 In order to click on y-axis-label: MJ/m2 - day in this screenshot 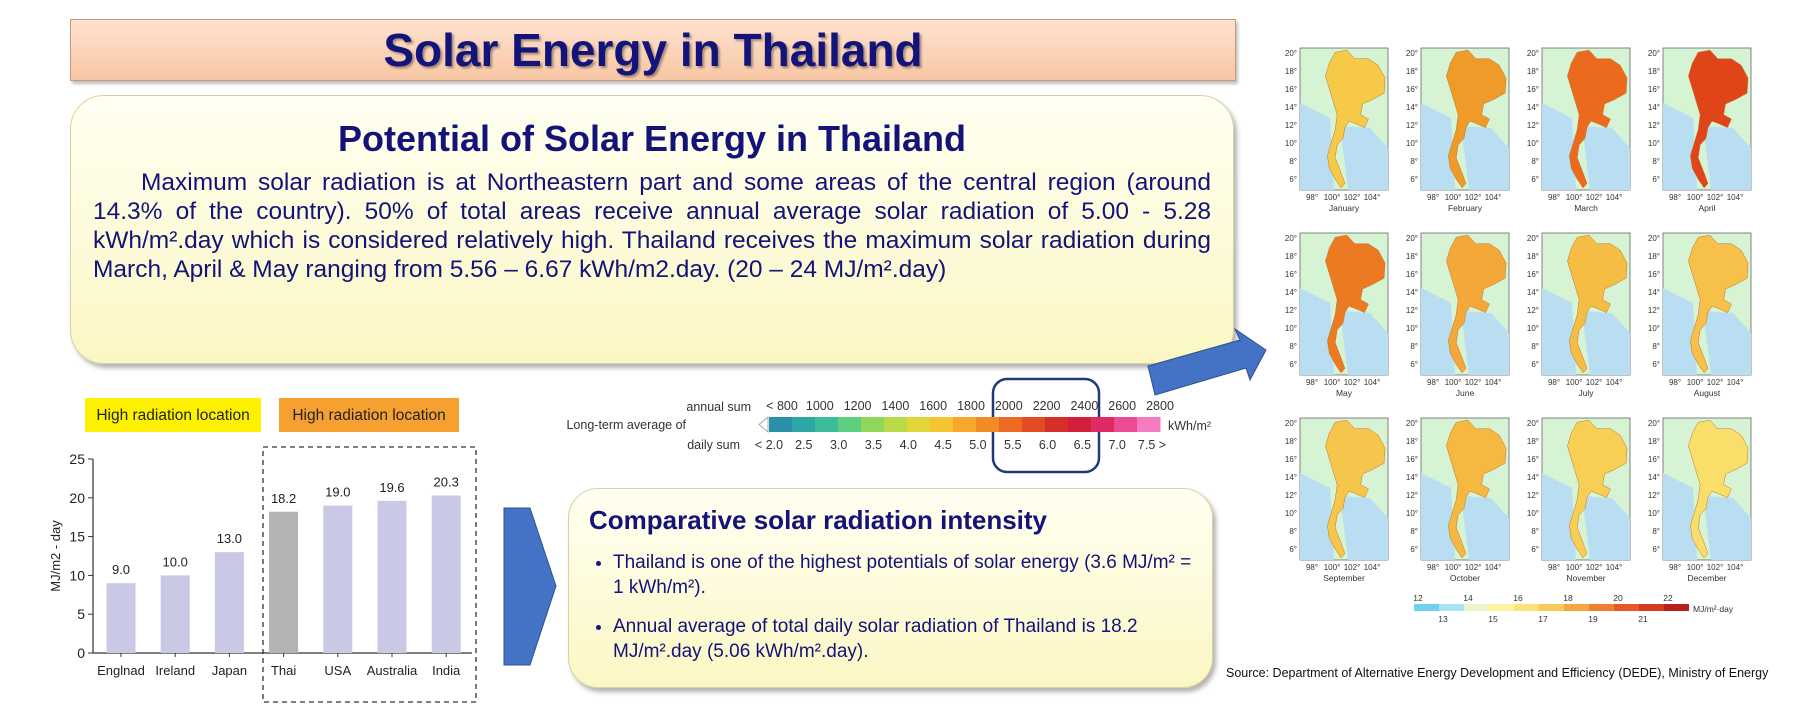, I will do `click(55, 556)`.